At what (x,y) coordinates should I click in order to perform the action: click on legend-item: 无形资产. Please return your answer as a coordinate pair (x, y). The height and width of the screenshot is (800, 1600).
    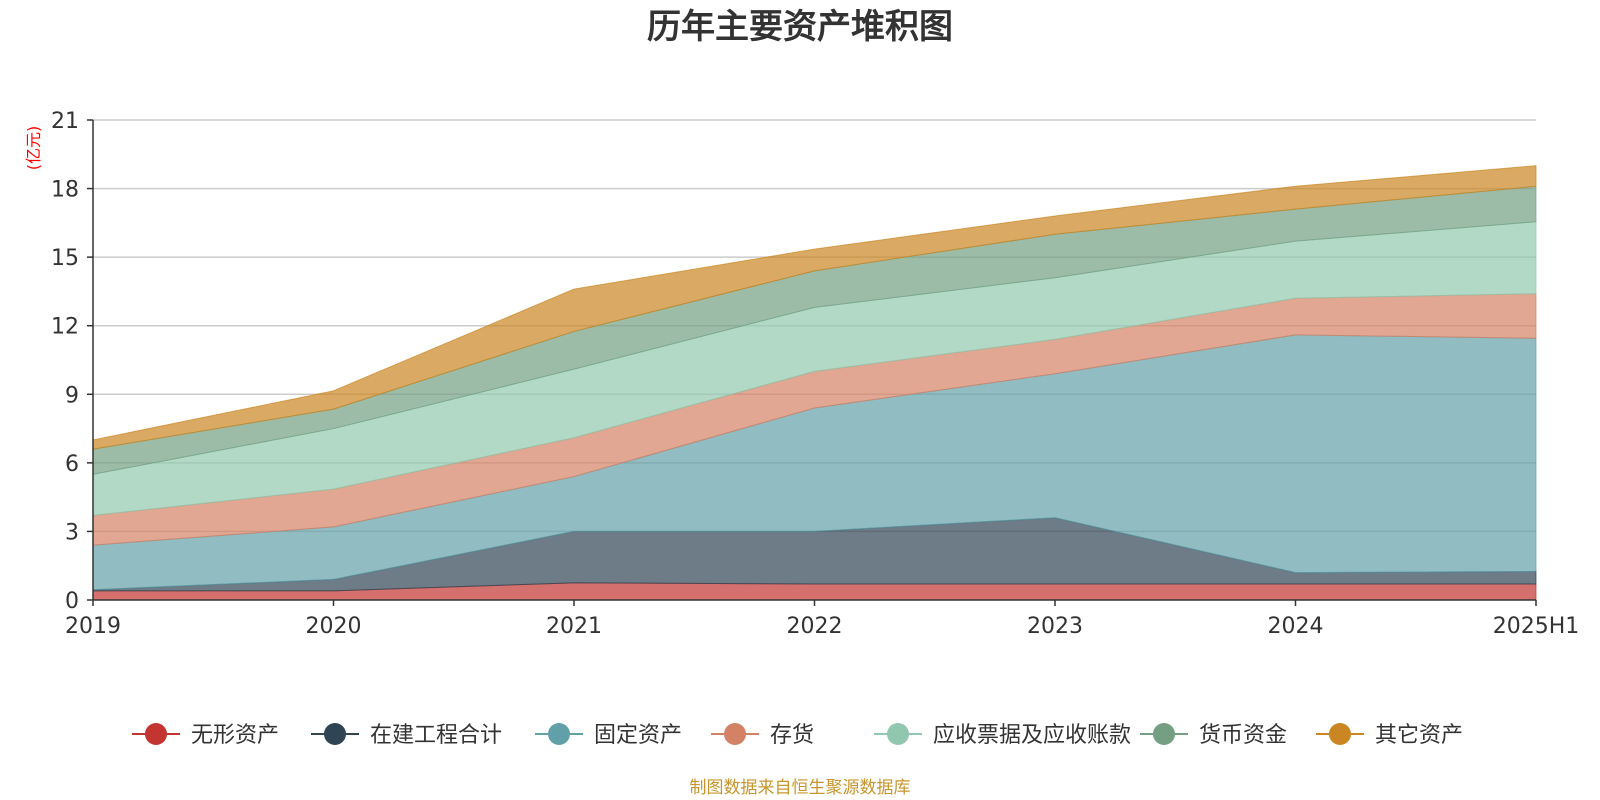
    Looking at the image, I should click on (205, 735).